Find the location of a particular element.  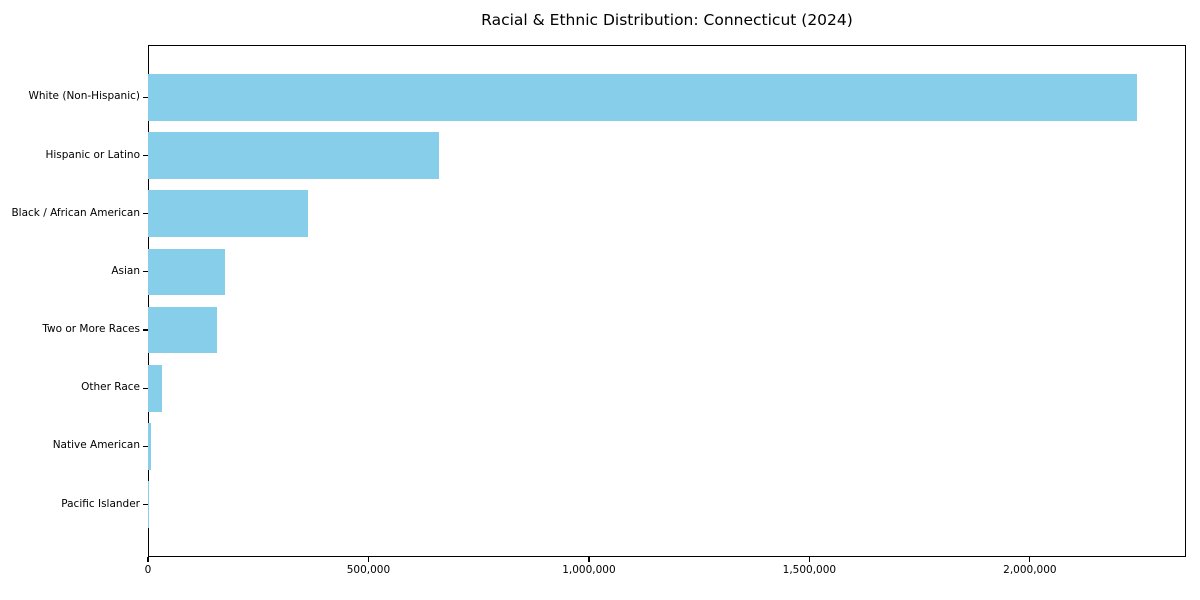

y-tick-label-pacific-islander: Pacific Islander is located at coordinates (100, 503).